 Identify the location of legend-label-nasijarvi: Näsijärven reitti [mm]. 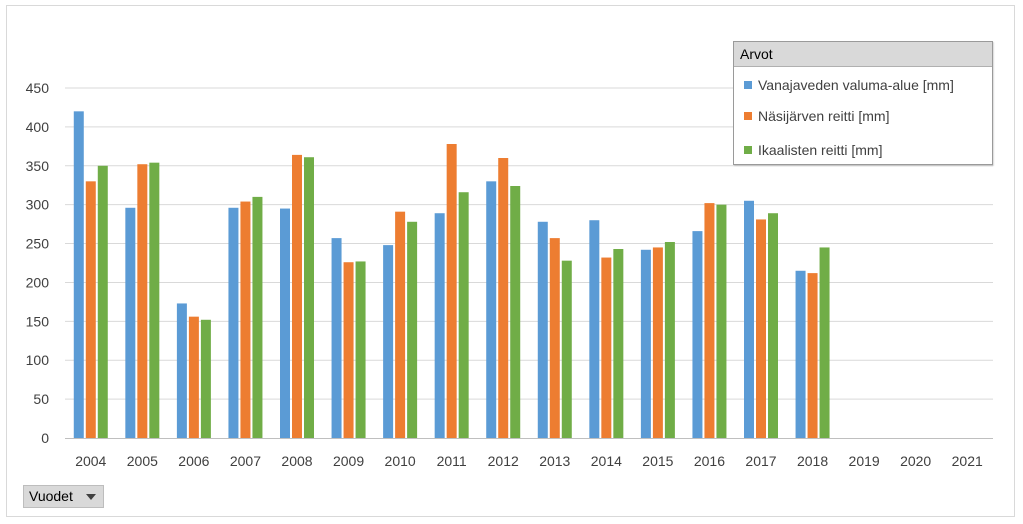
(824, 116).